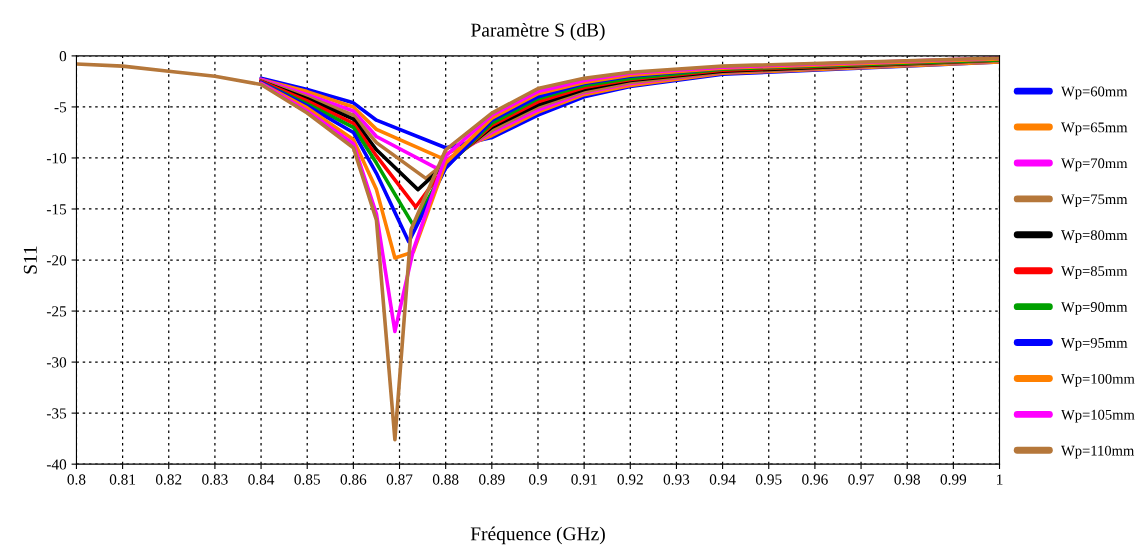  Describe the element at coordinates (307, 479) in the screenshot. I see `x-tick-label: 0.85` at that location.